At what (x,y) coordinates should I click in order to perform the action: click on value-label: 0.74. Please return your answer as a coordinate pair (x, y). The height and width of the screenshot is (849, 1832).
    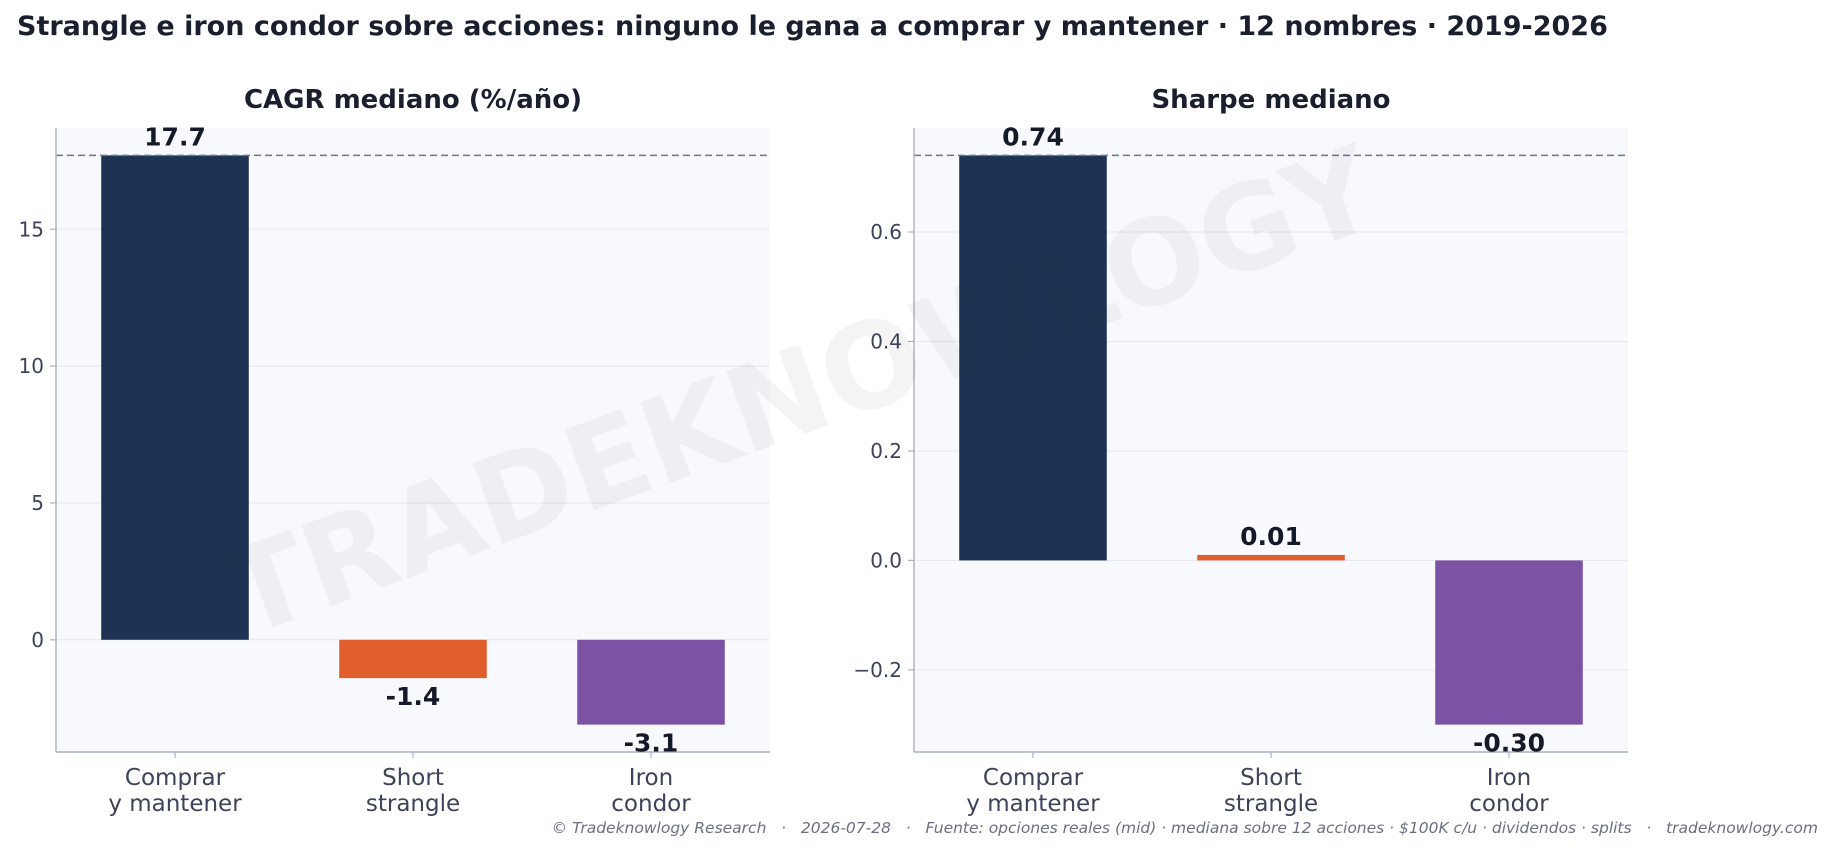
    Looking at the image, I should click on (1033, 136).